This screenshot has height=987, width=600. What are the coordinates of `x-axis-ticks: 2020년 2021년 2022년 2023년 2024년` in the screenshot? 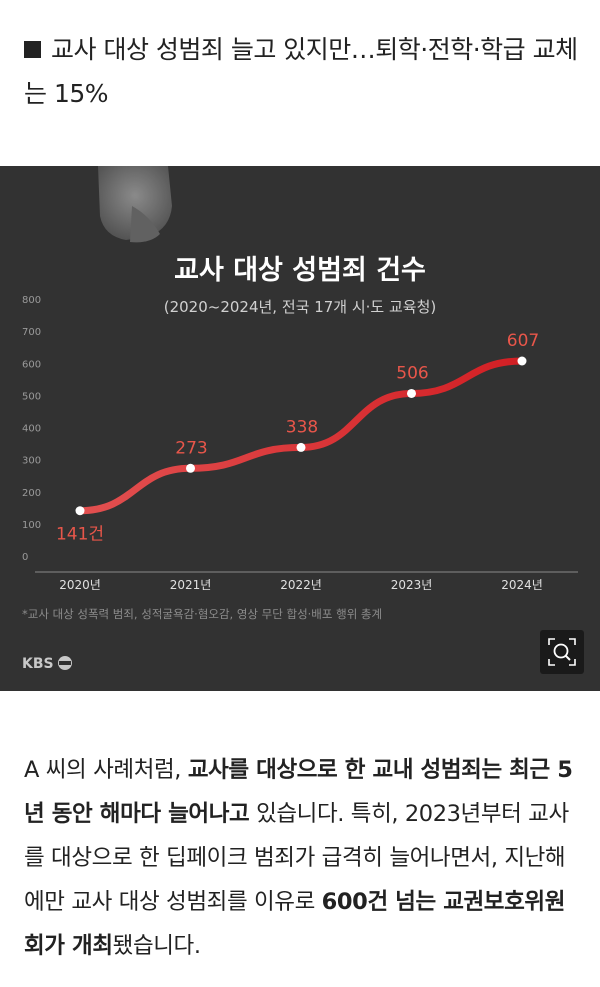 It's located at (301, 585).